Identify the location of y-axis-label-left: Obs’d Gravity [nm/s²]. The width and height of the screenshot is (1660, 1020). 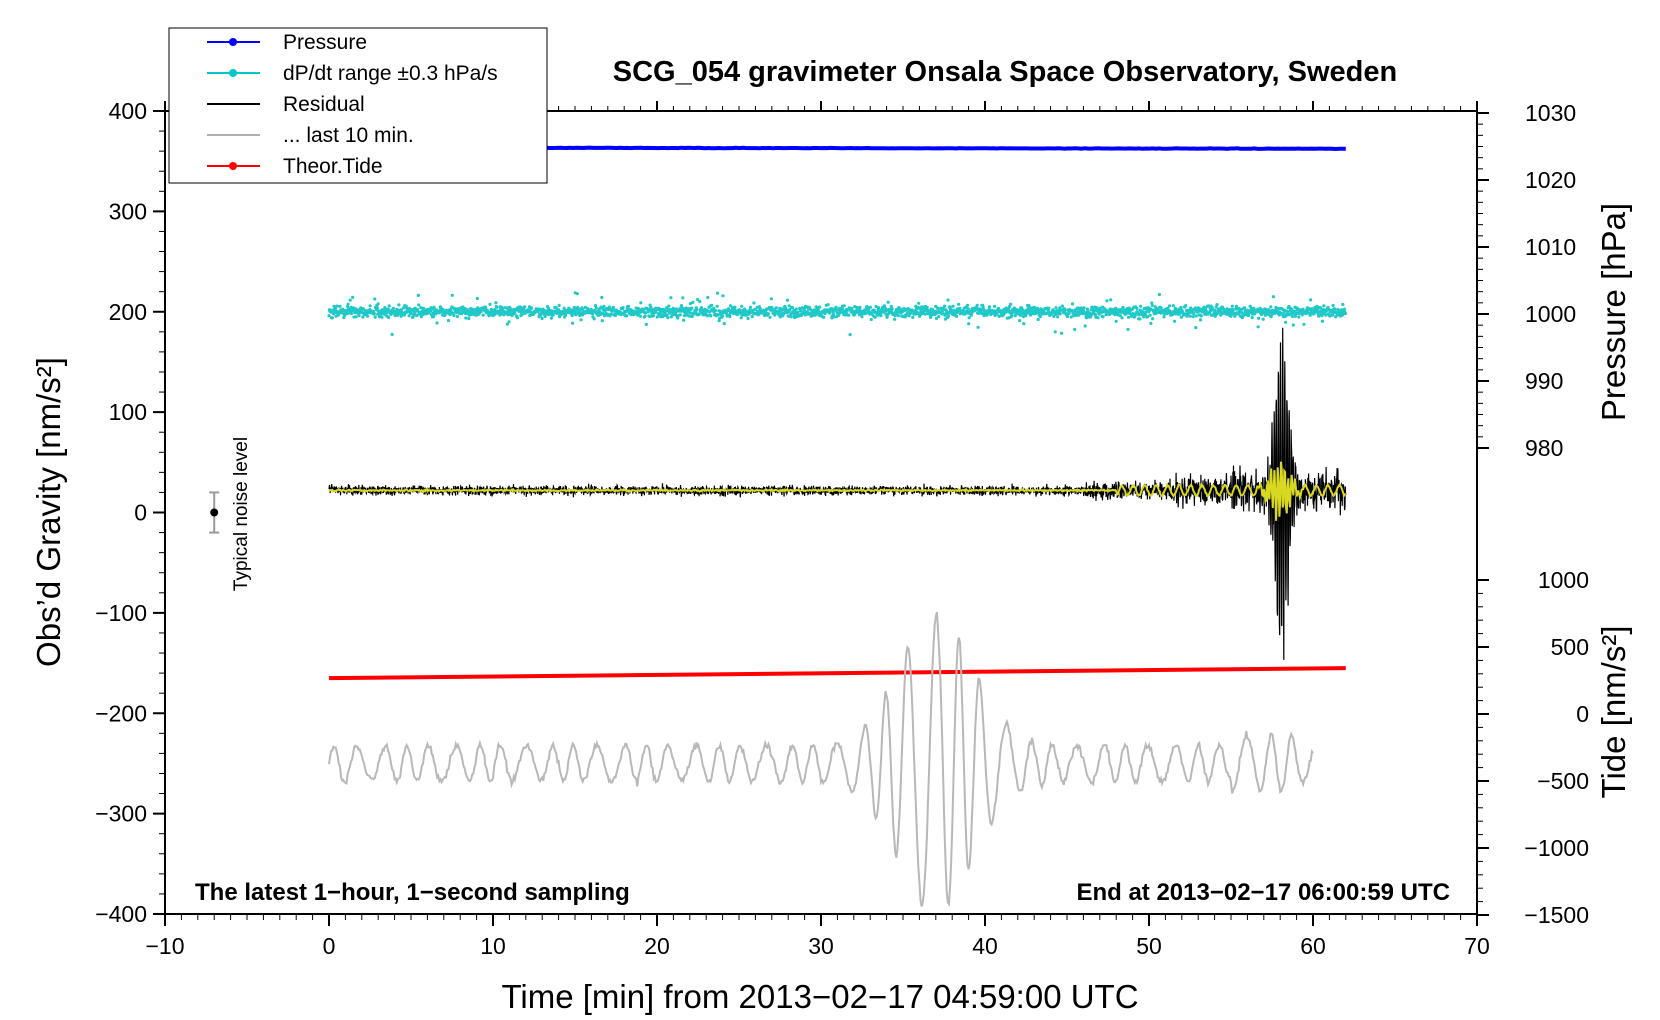
(48, 512).